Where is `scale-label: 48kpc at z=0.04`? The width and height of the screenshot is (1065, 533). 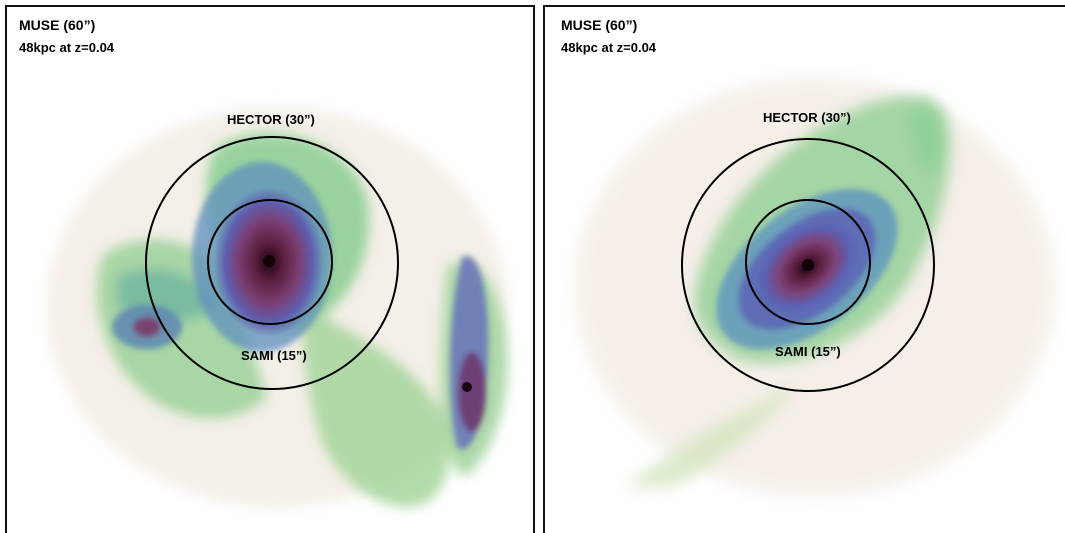
scale-label: 48kpc at z=0.04 is located at coordinates (67, 47).